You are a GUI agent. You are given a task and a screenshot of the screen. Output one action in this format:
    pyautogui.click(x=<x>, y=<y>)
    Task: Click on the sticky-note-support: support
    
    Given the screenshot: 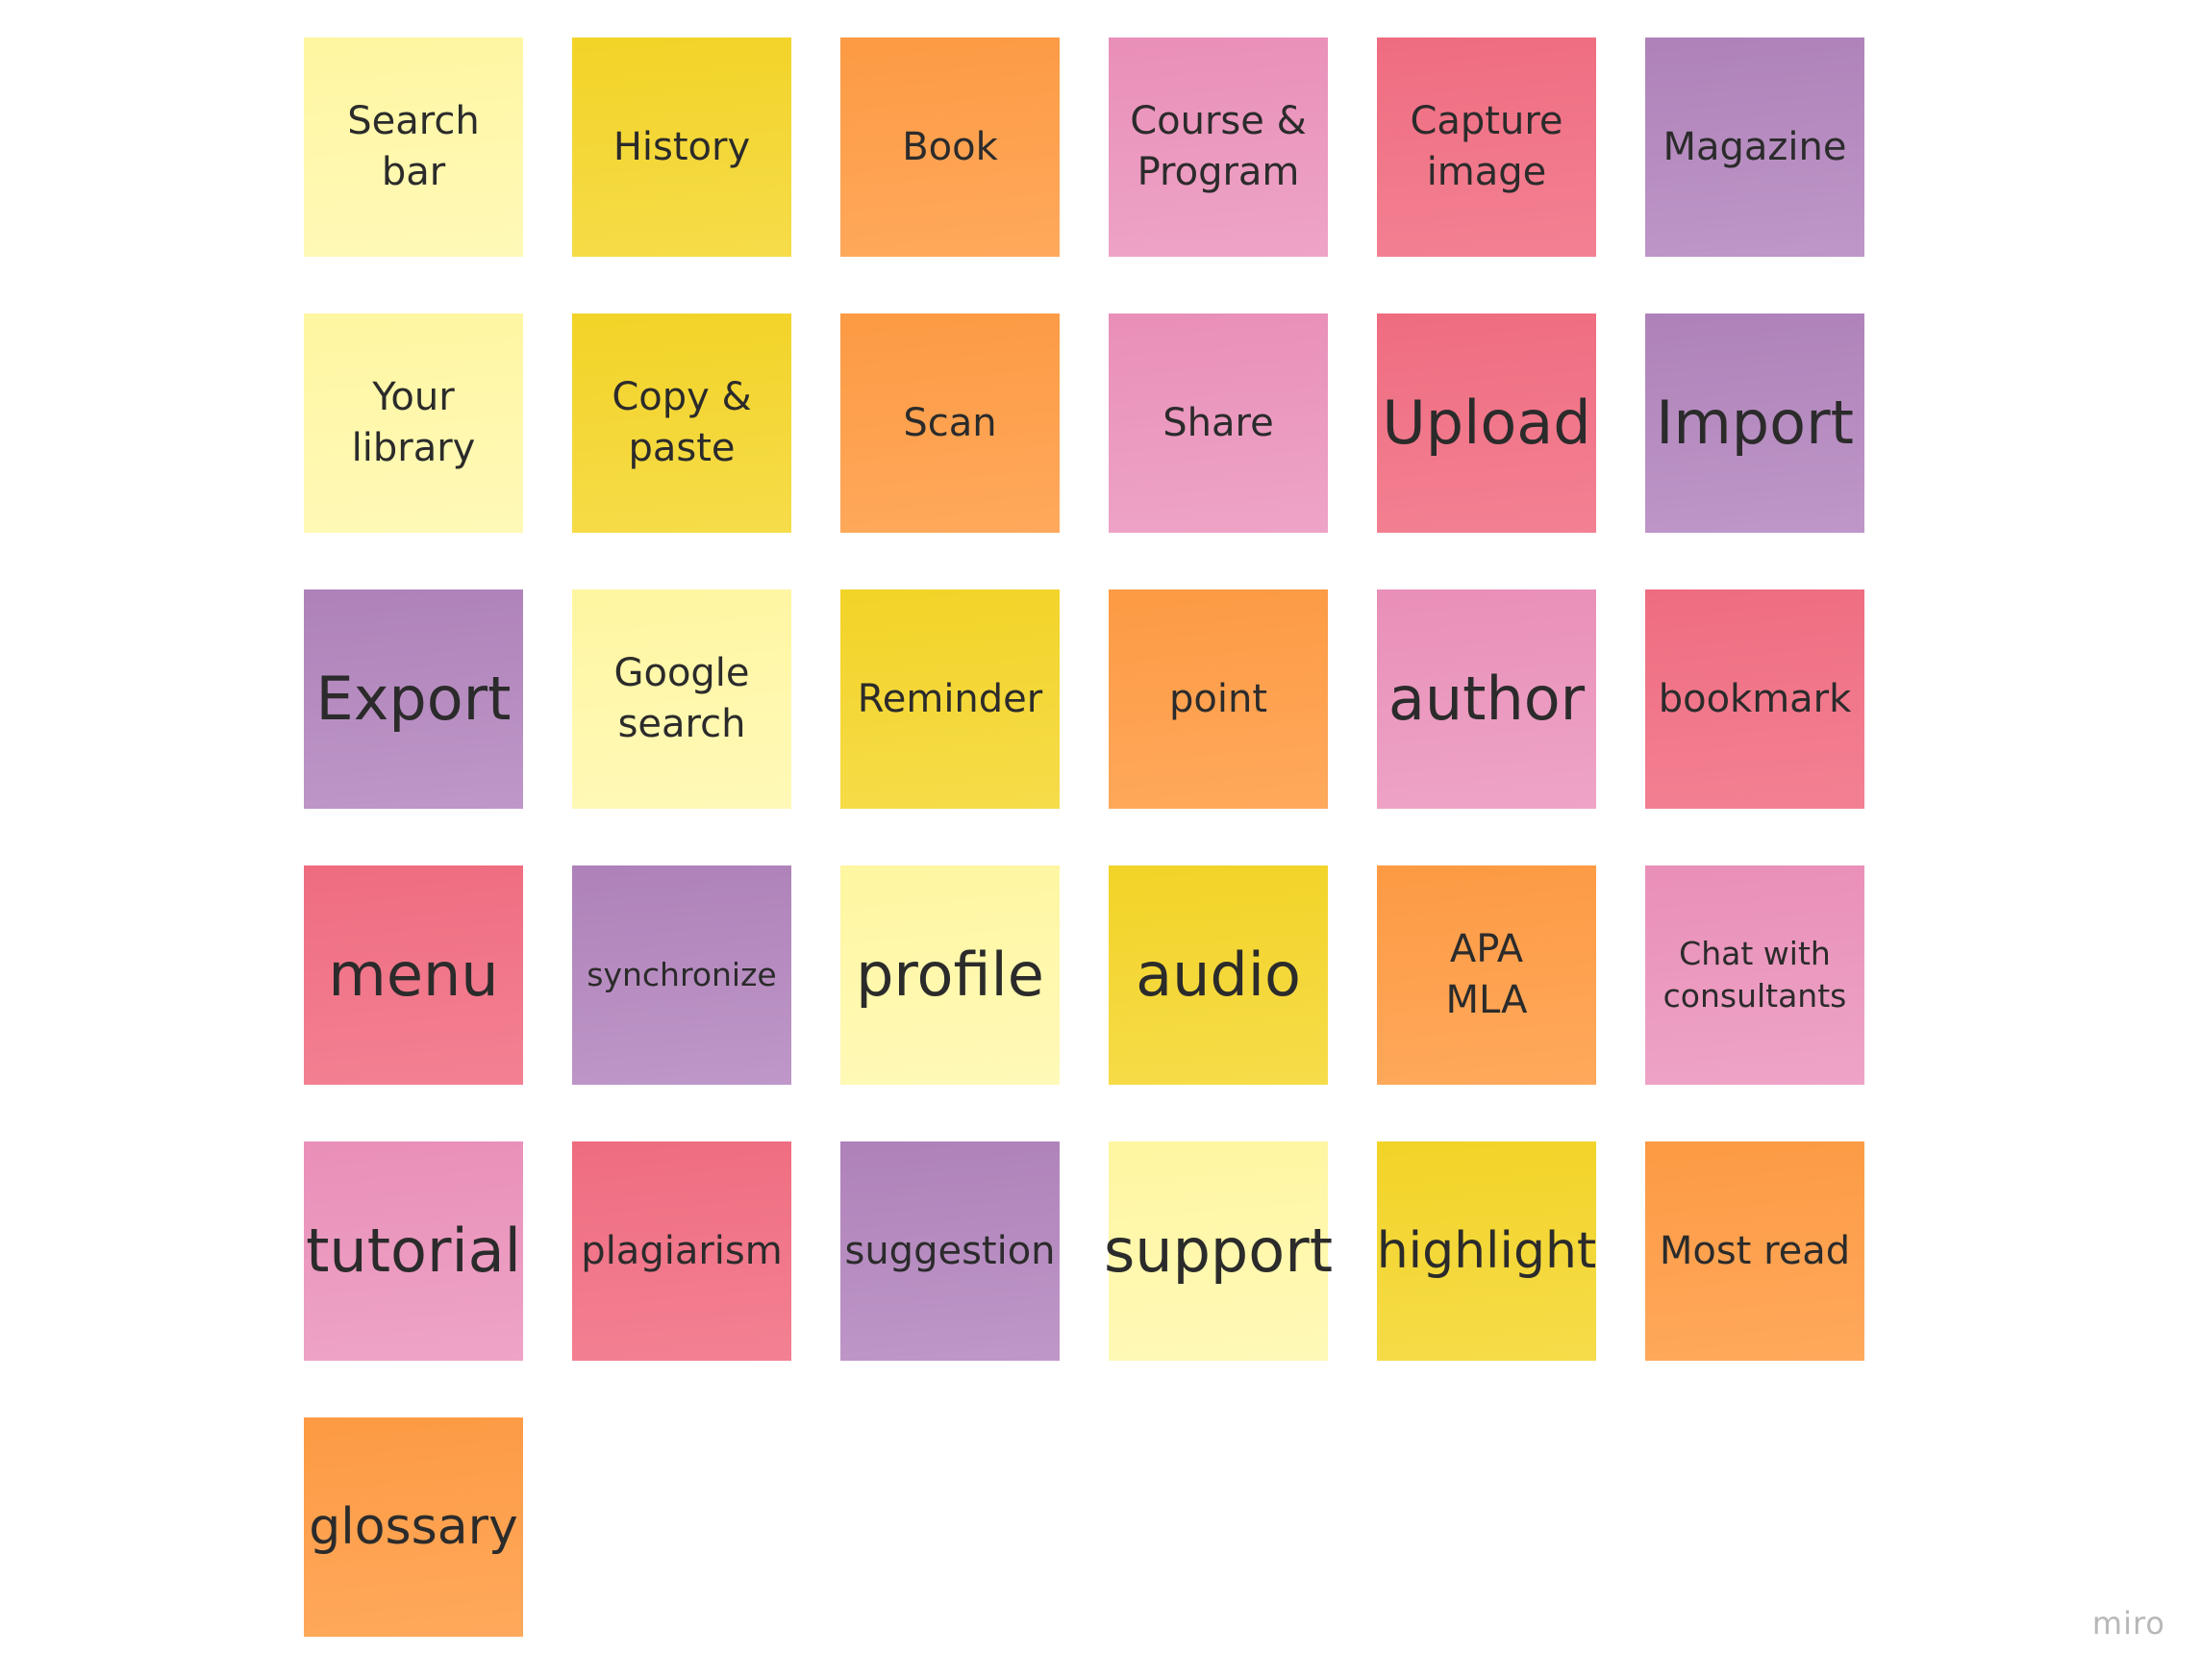 What is the action you would take?
    pyautogui.click(x=1218, y=1254)
    